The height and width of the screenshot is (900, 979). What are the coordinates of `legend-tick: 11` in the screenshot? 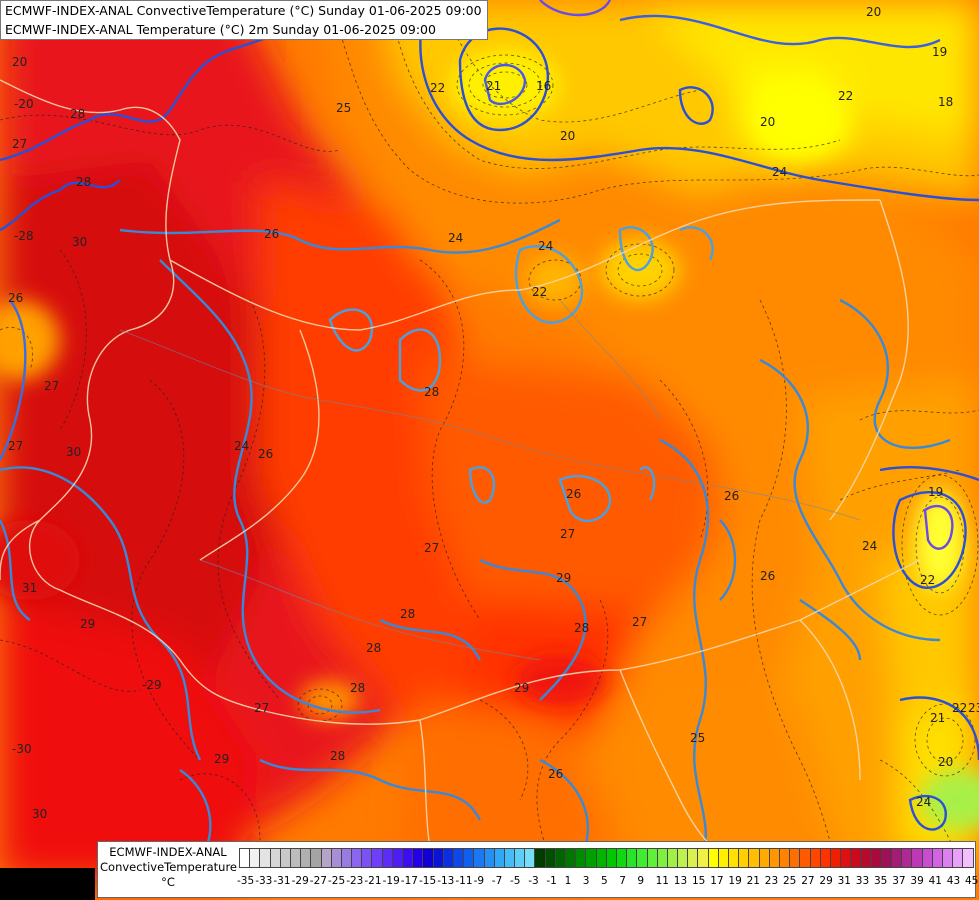 It's located at (662, 881).